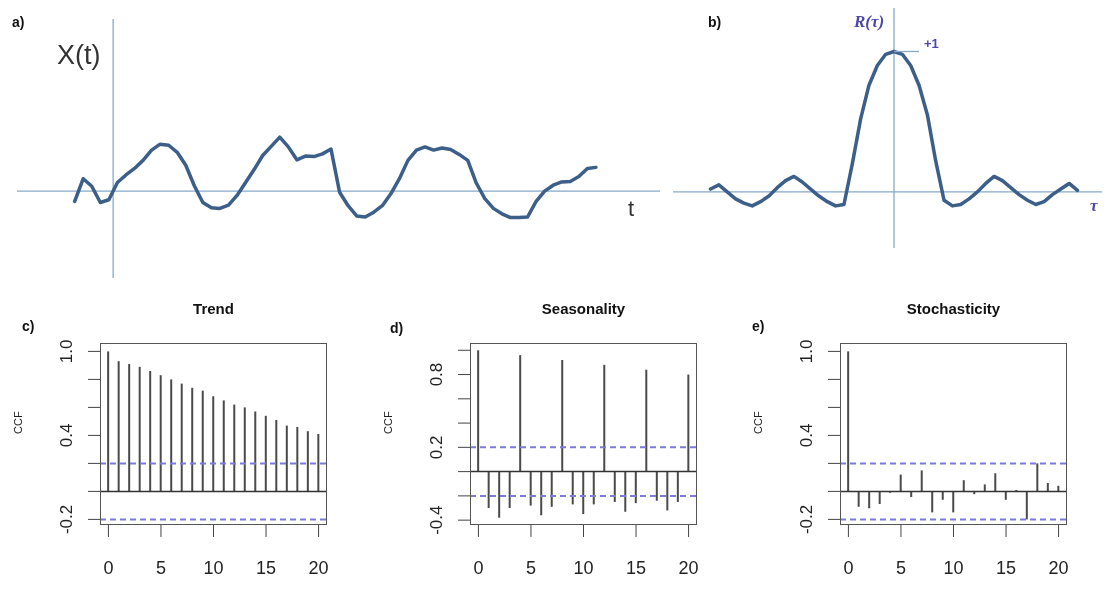 This screenshot has height=589, width=1110. What do you see at coordinates (436, 520) in the screenshot?
I see `y-tick-label: -0.4` at bounding box center [436, 520].